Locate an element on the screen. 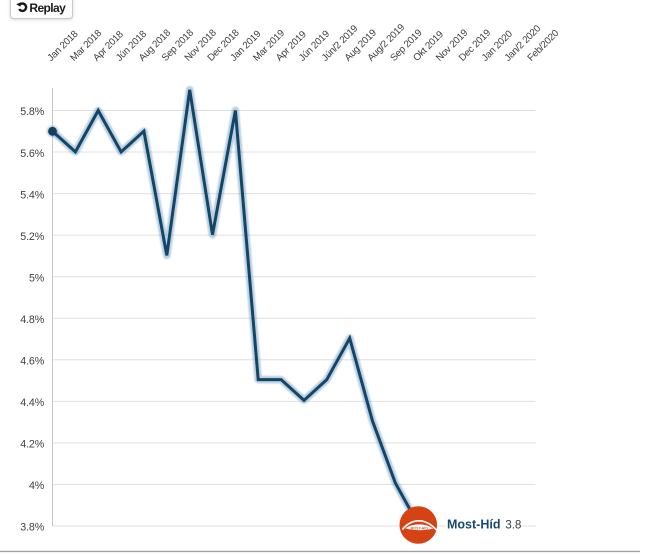 Image resolution: width=655 pixels, height=554 pixels. svg-text: 5.6% is located at coordinates (32, 154).